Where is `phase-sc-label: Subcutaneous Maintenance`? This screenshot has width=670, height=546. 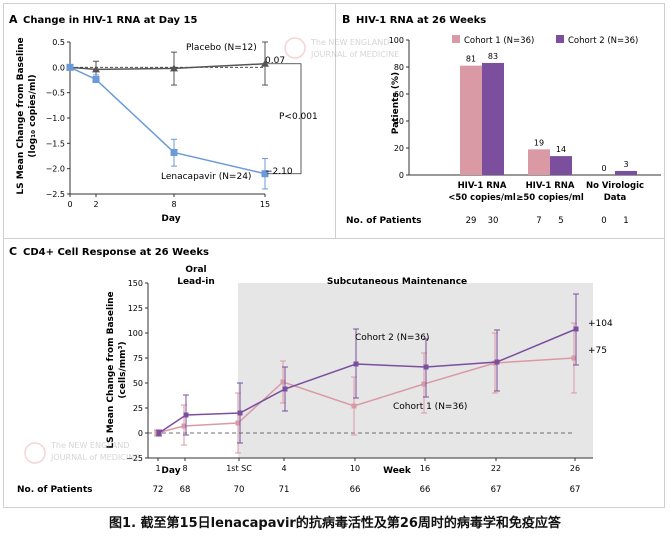 phase-sc-label: Subcutaneous Maintenance is located at coordinates (397, 282).